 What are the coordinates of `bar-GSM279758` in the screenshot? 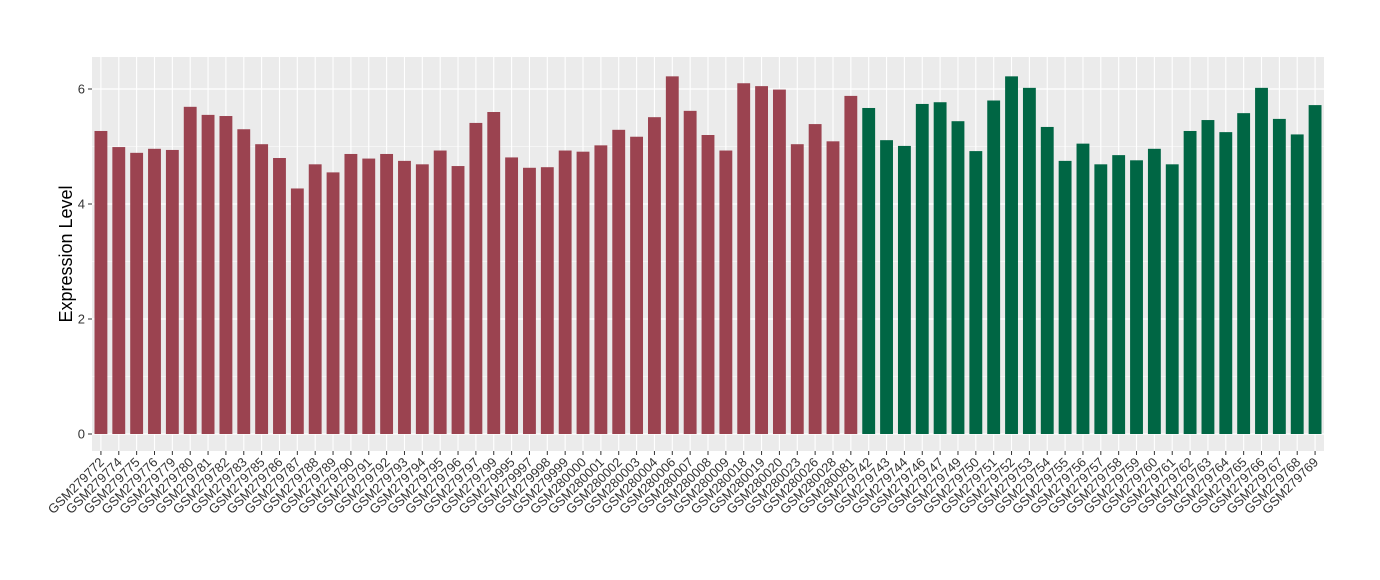 It's located at (1119, 295).